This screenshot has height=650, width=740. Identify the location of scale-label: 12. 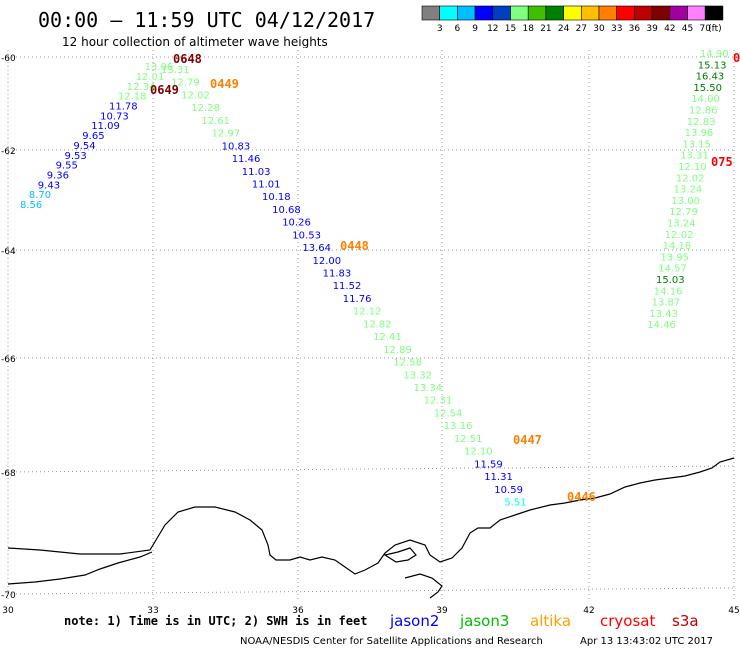
(492, 29).